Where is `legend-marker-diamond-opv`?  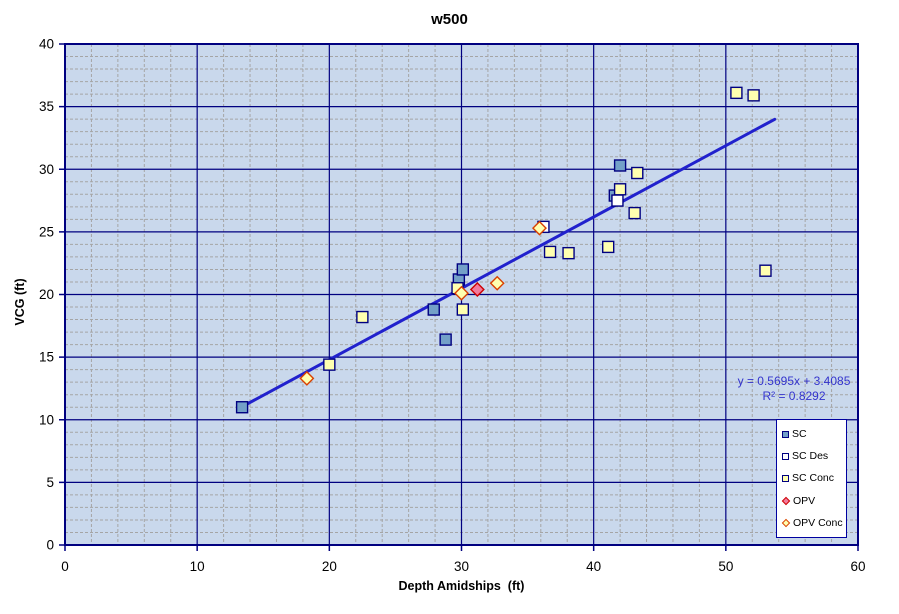 legend-marker-diamond-opv is located at coordinates (786, 500).